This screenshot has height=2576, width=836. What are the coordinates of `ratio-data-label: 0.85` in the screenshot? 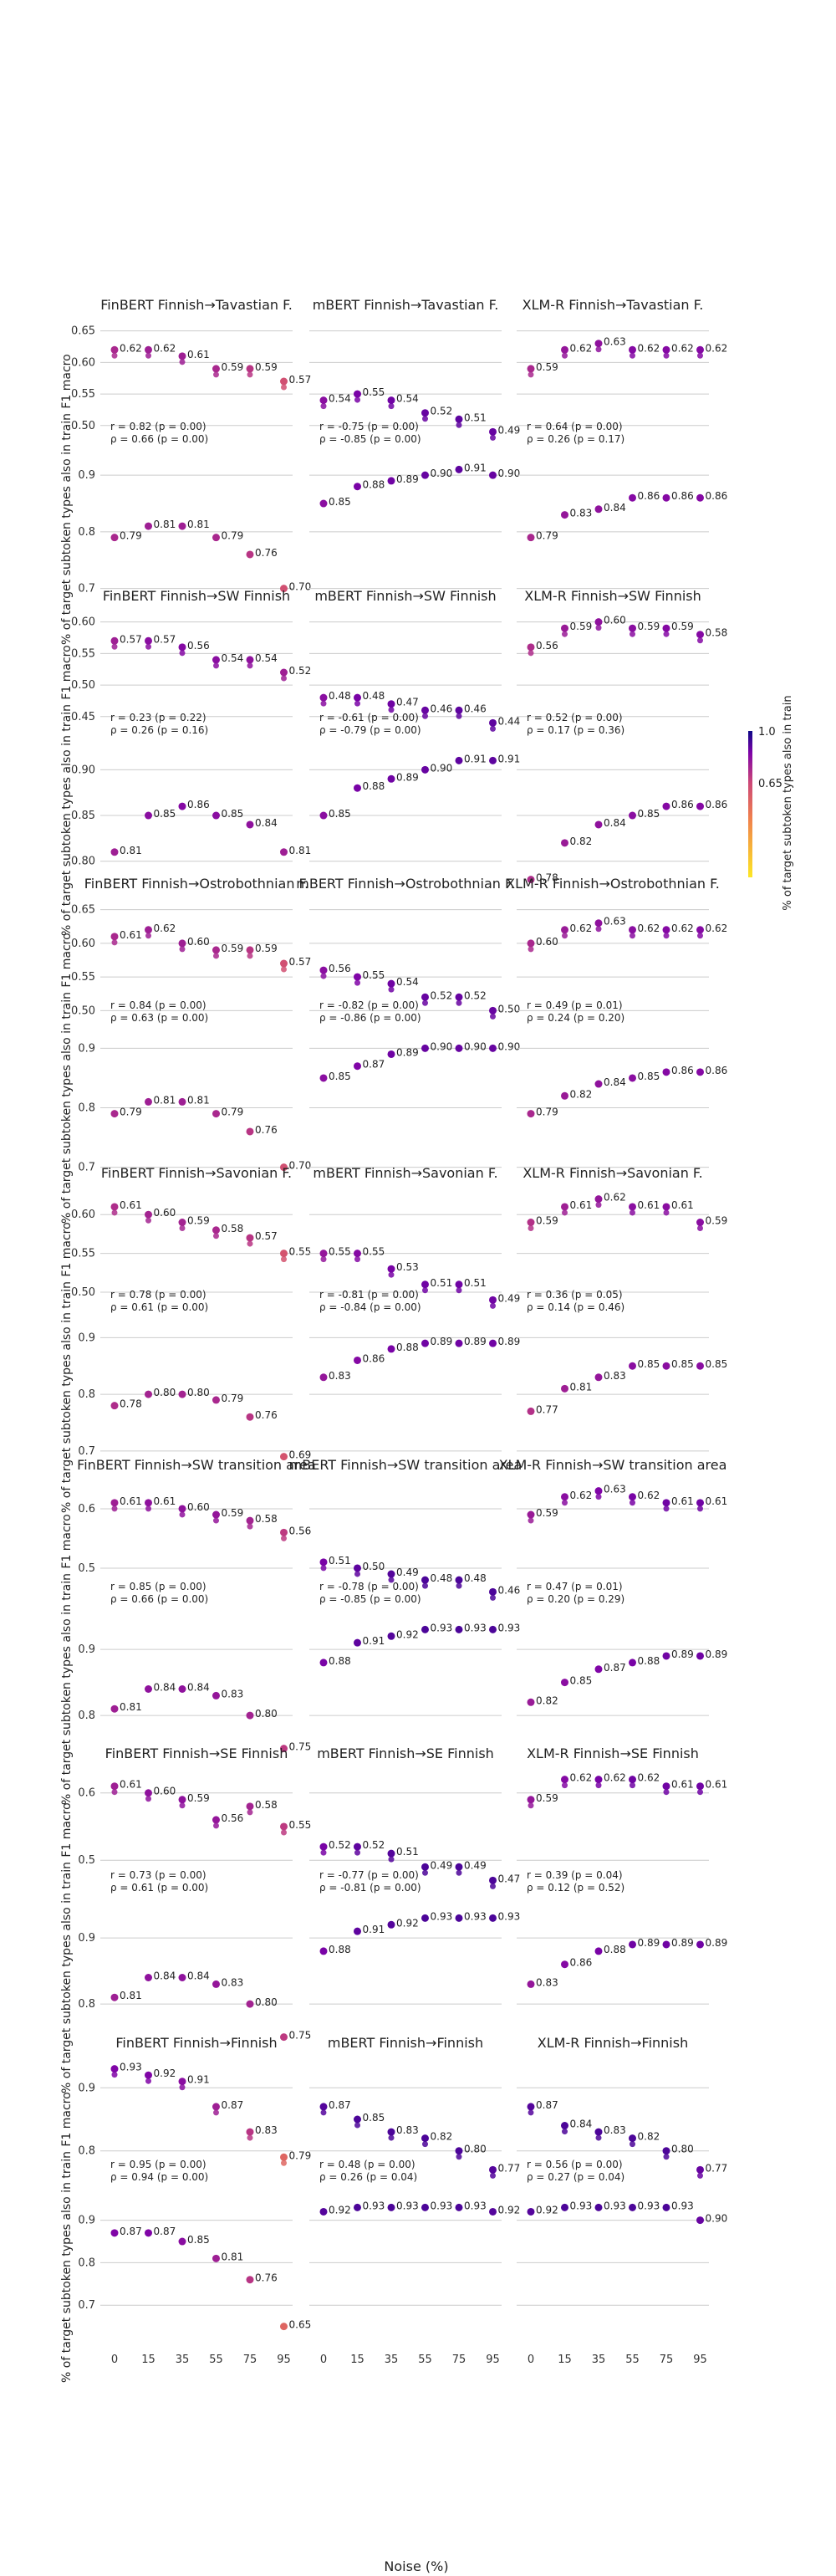 It's located at (340, 814).